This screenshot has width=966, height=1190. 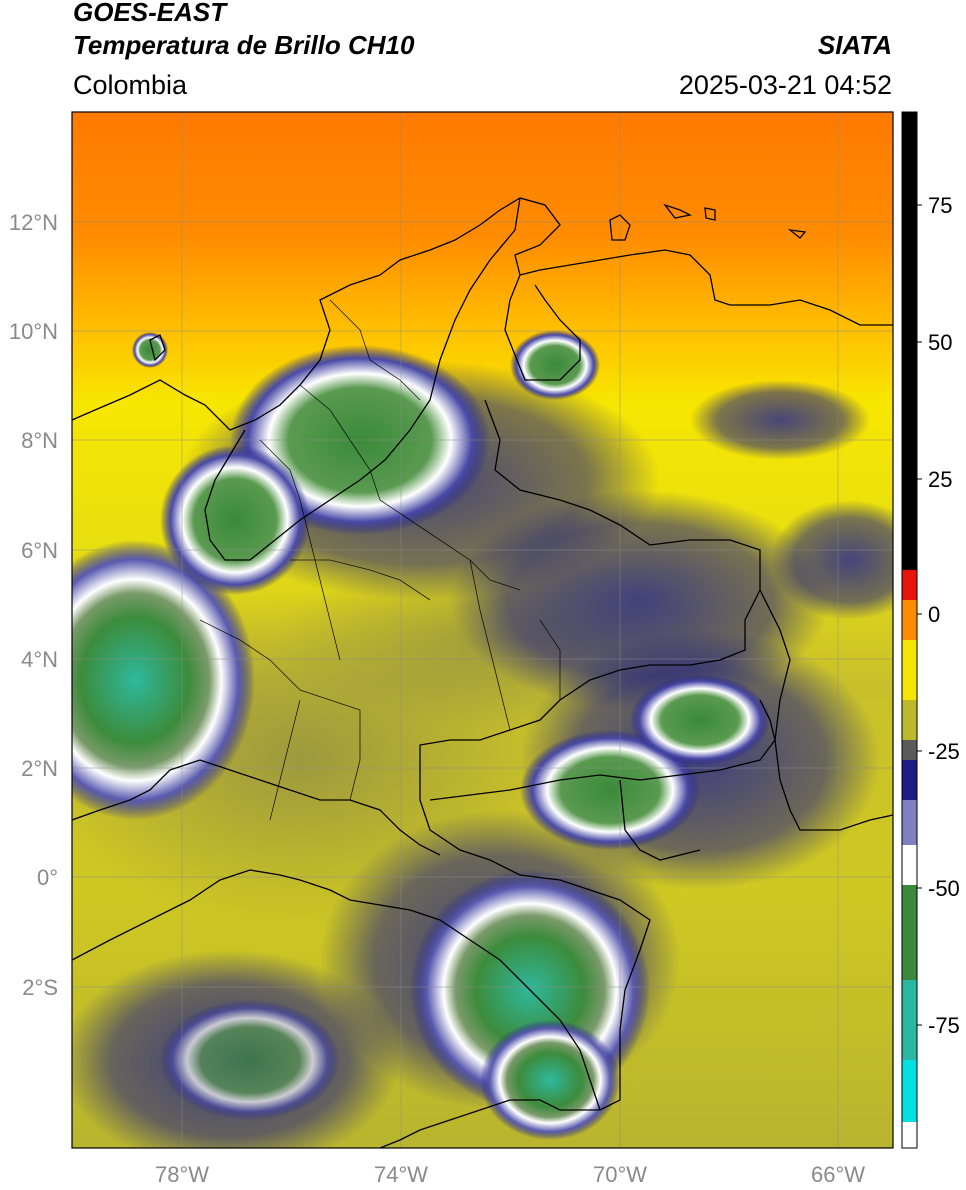 I want to click on colorbar-navy-band, so click(x=909, y=780).